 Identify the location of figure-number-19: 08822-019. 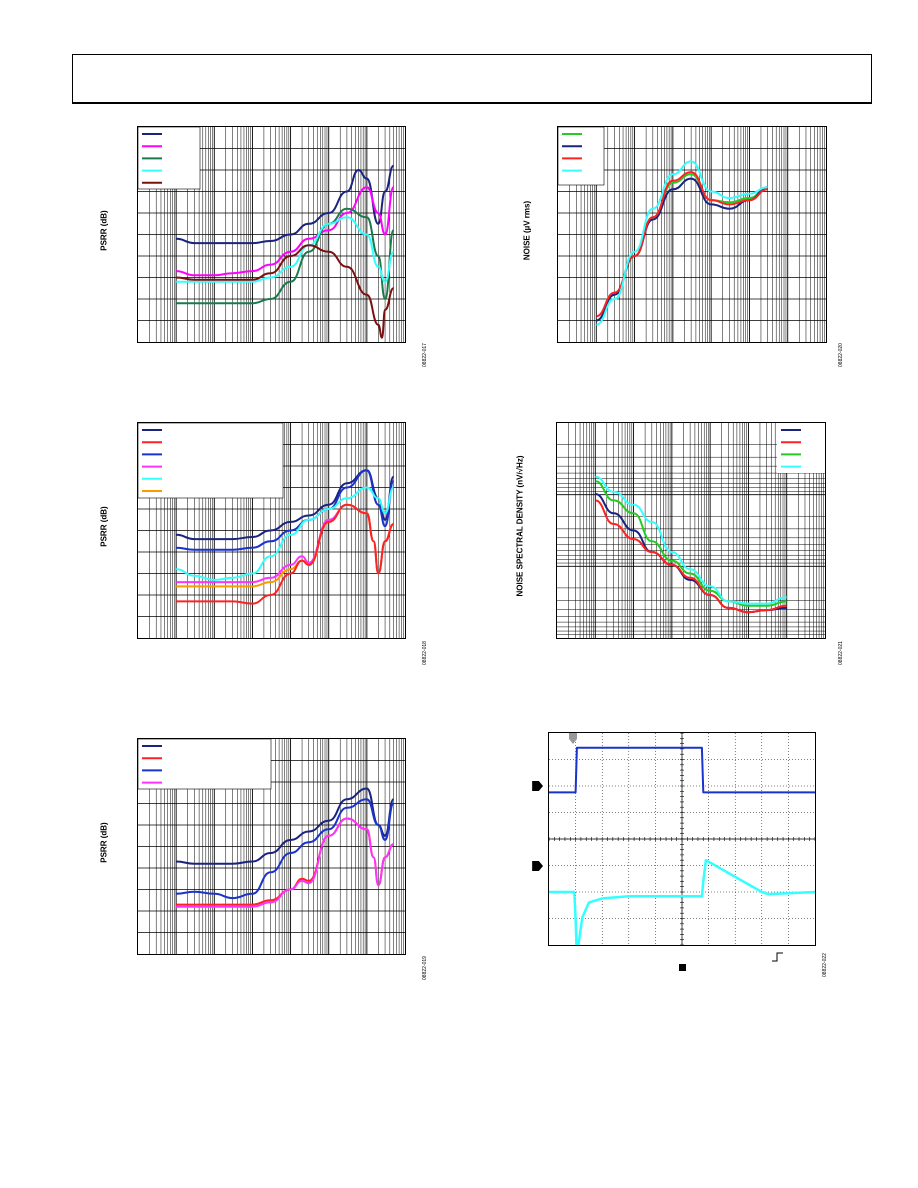
(425, 968).